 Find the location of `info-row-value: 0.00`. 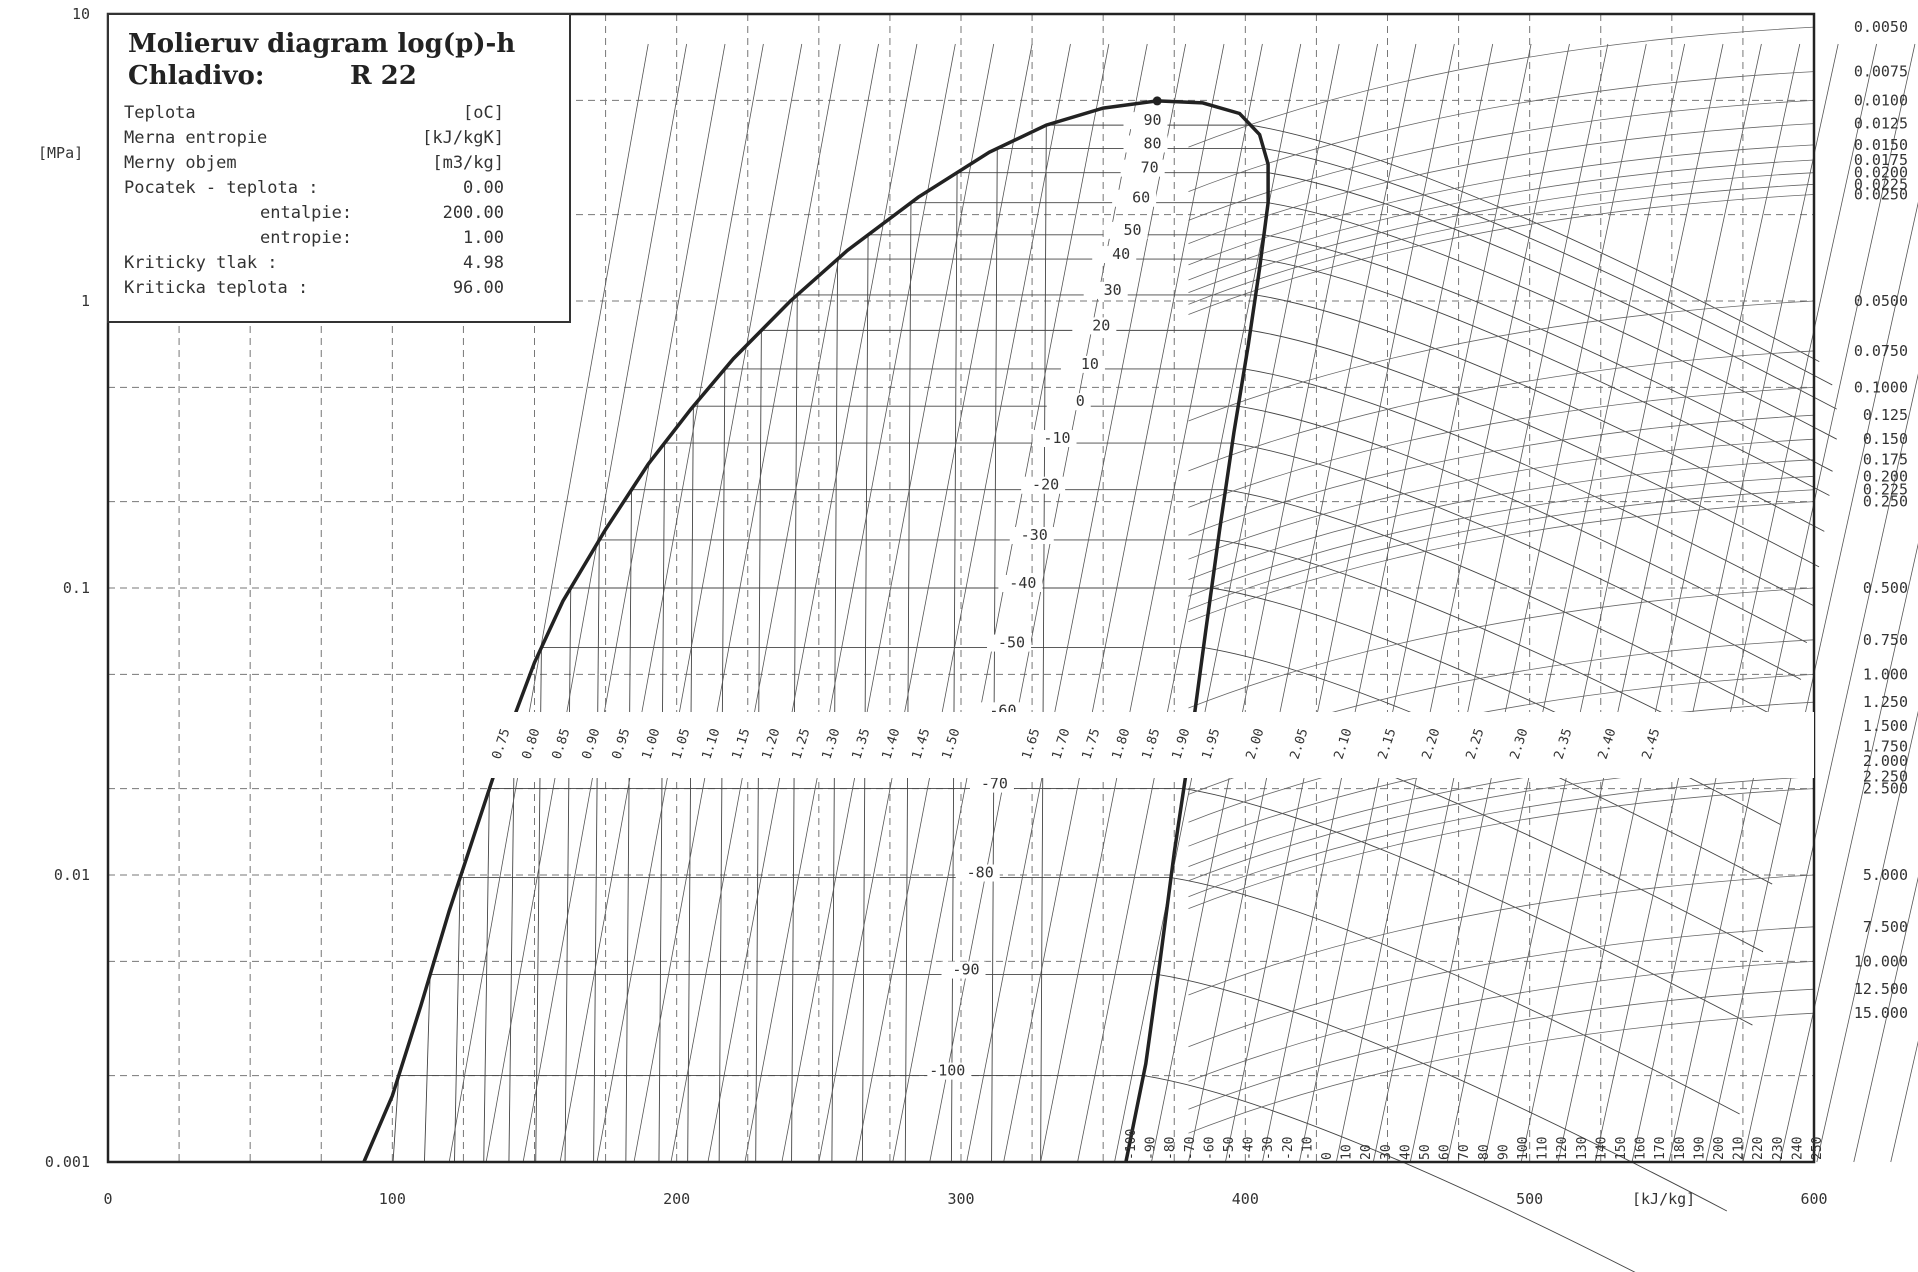

info-row-value: 0.00 is located at coordinates (483, 188).